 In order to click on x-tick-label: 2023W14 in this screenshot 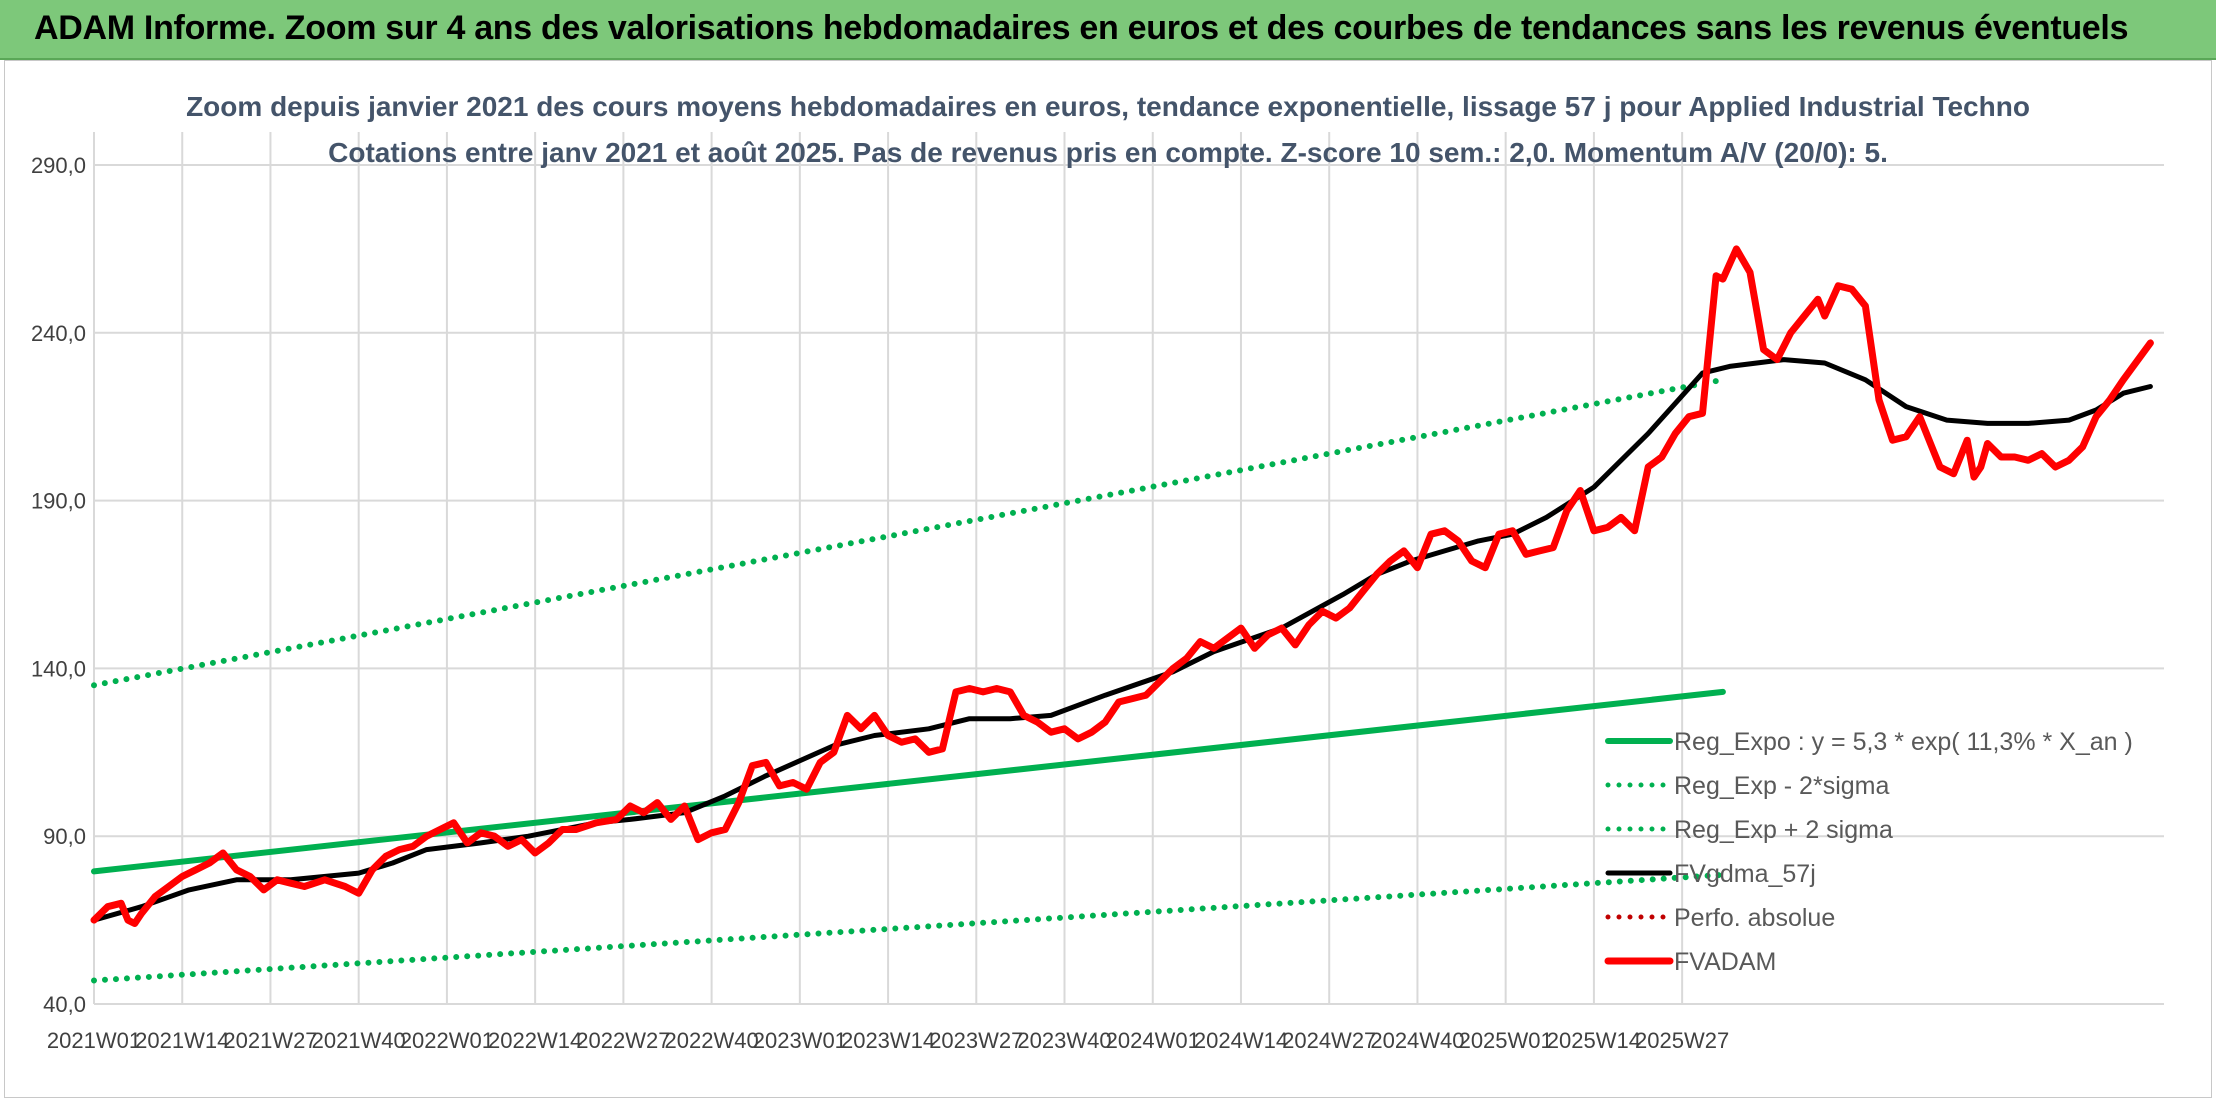, I will do `click(888, 1040)`.